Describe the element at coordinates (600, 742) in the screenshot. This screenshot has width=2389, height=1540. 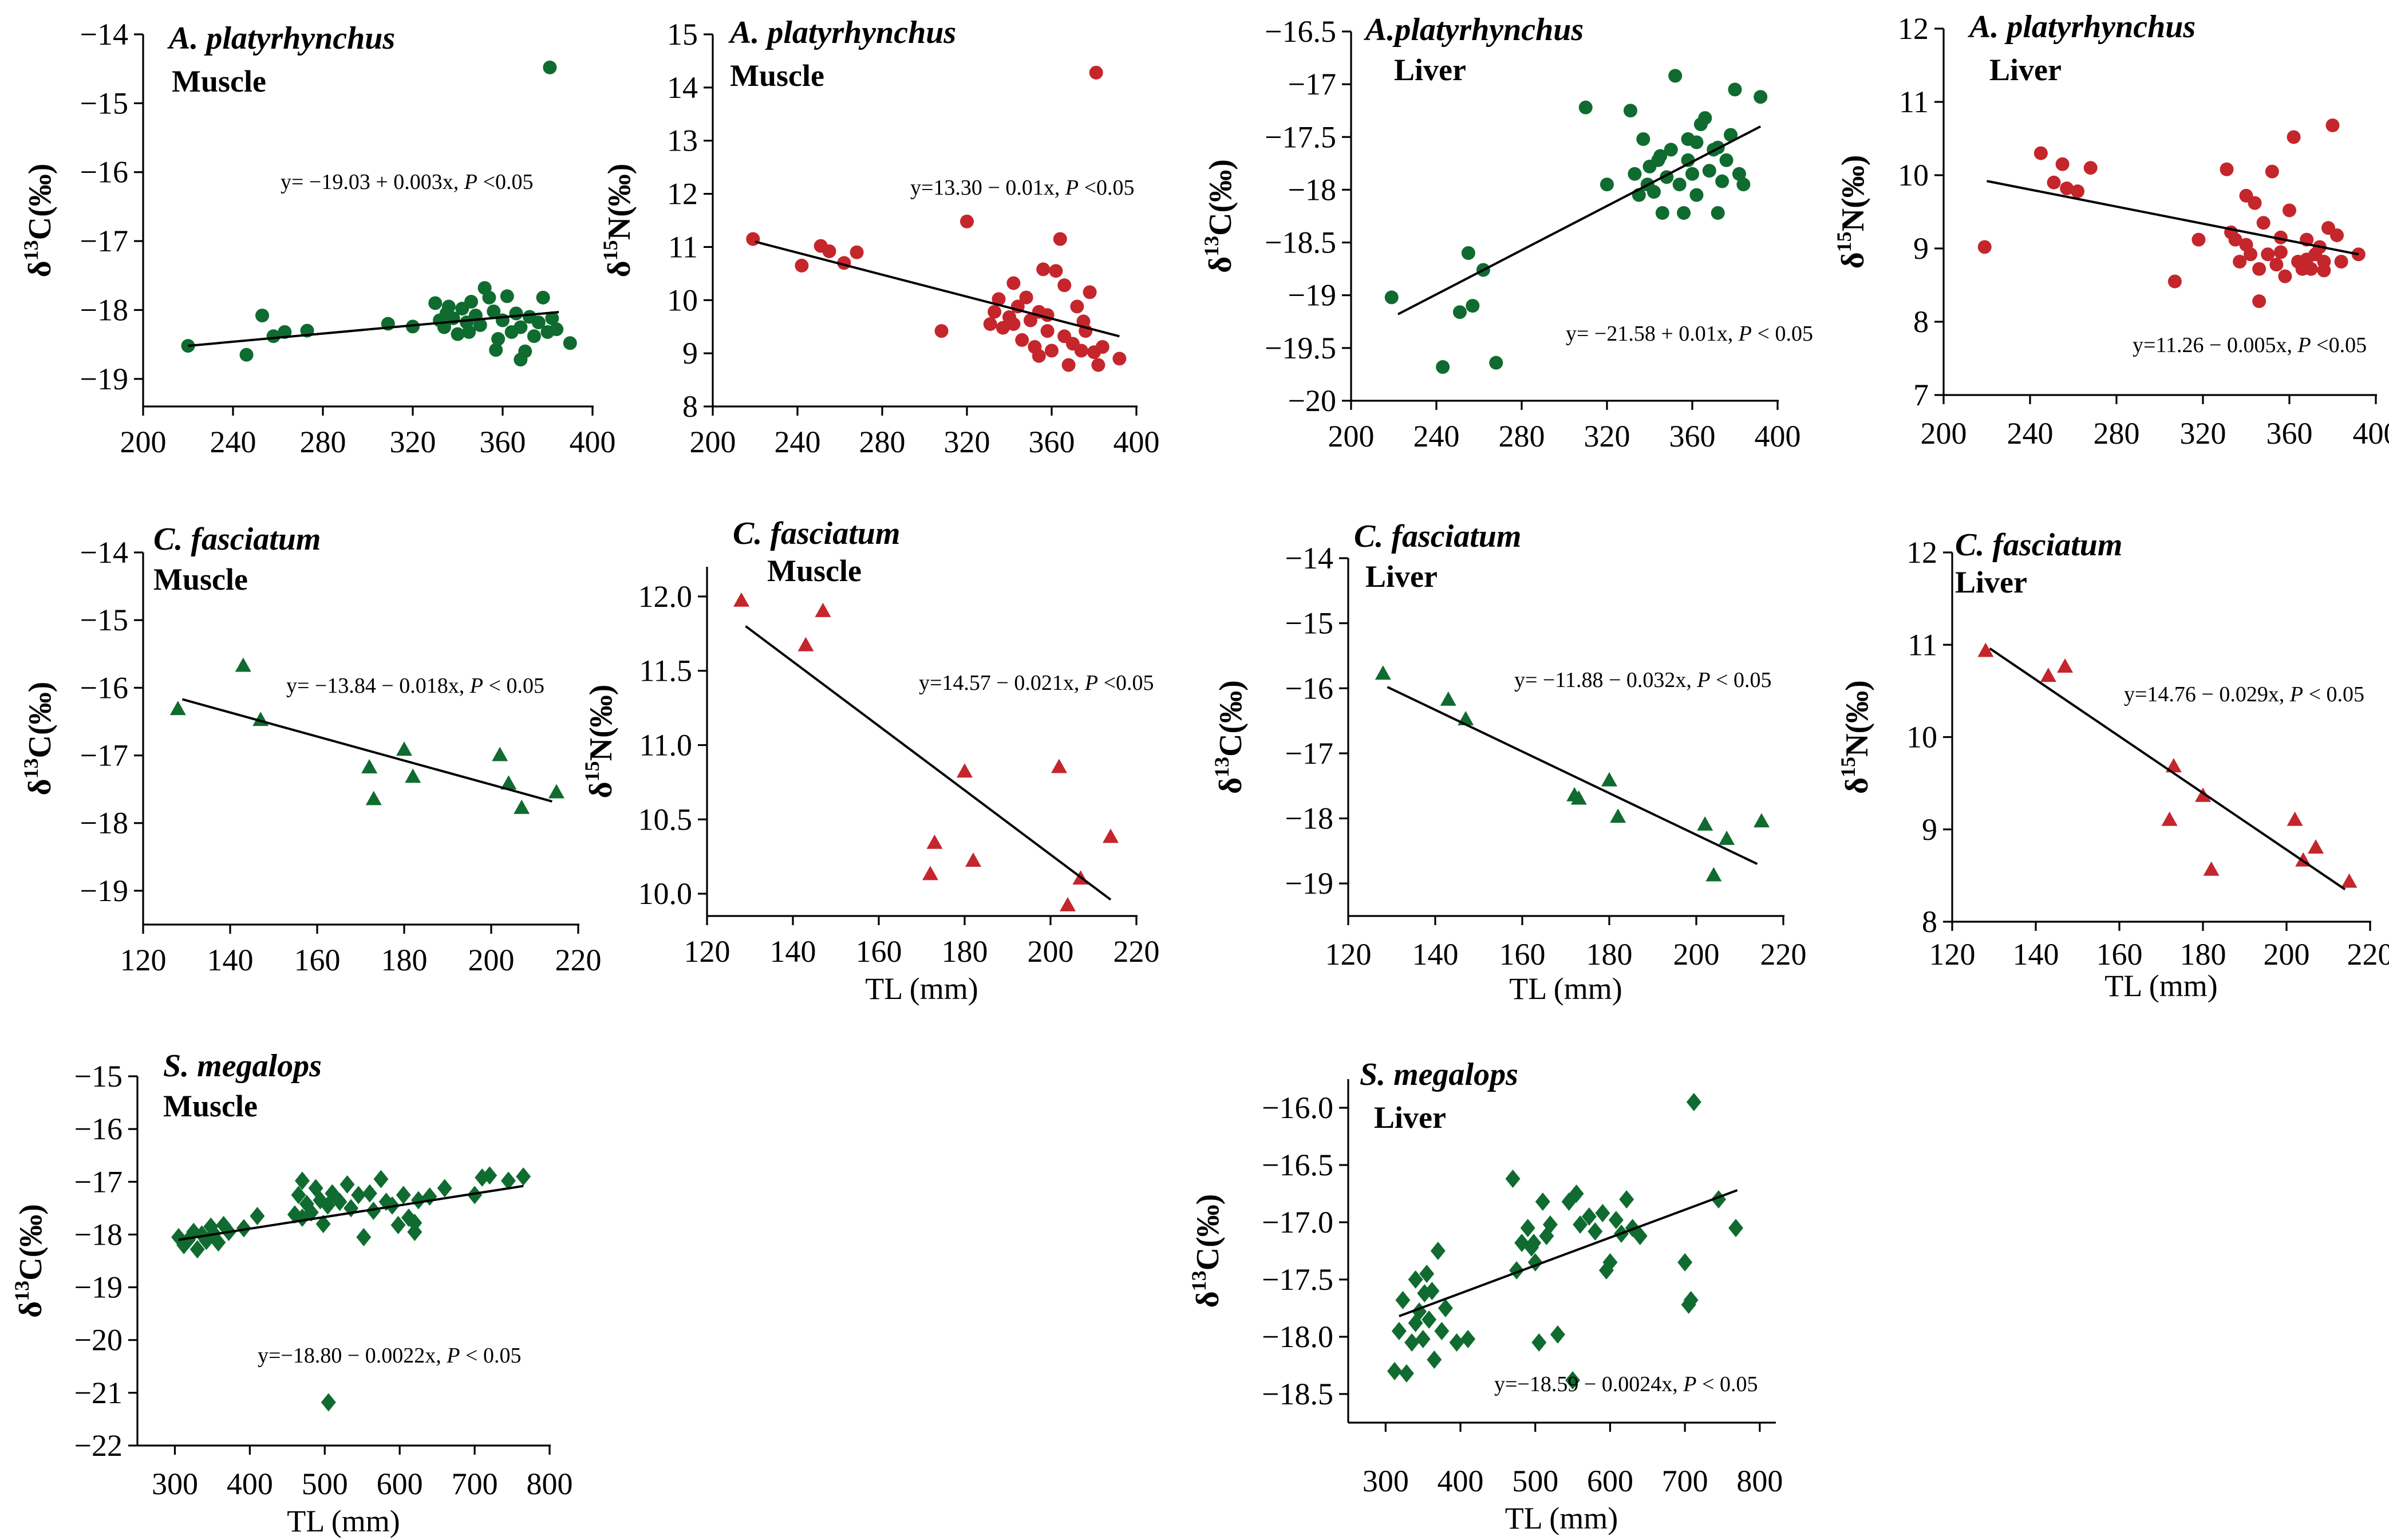
I see `y-axis-title: δ15N(‰)` at that location.